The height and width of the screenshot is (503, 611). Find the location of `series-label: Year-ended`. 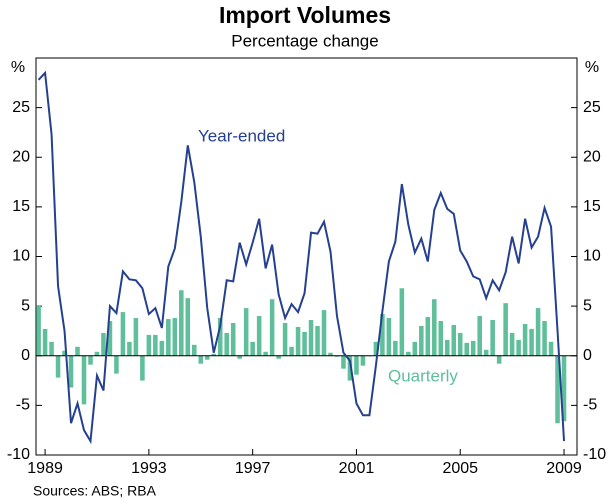

series-label: Year-ended is located at coordinates (241, 135).